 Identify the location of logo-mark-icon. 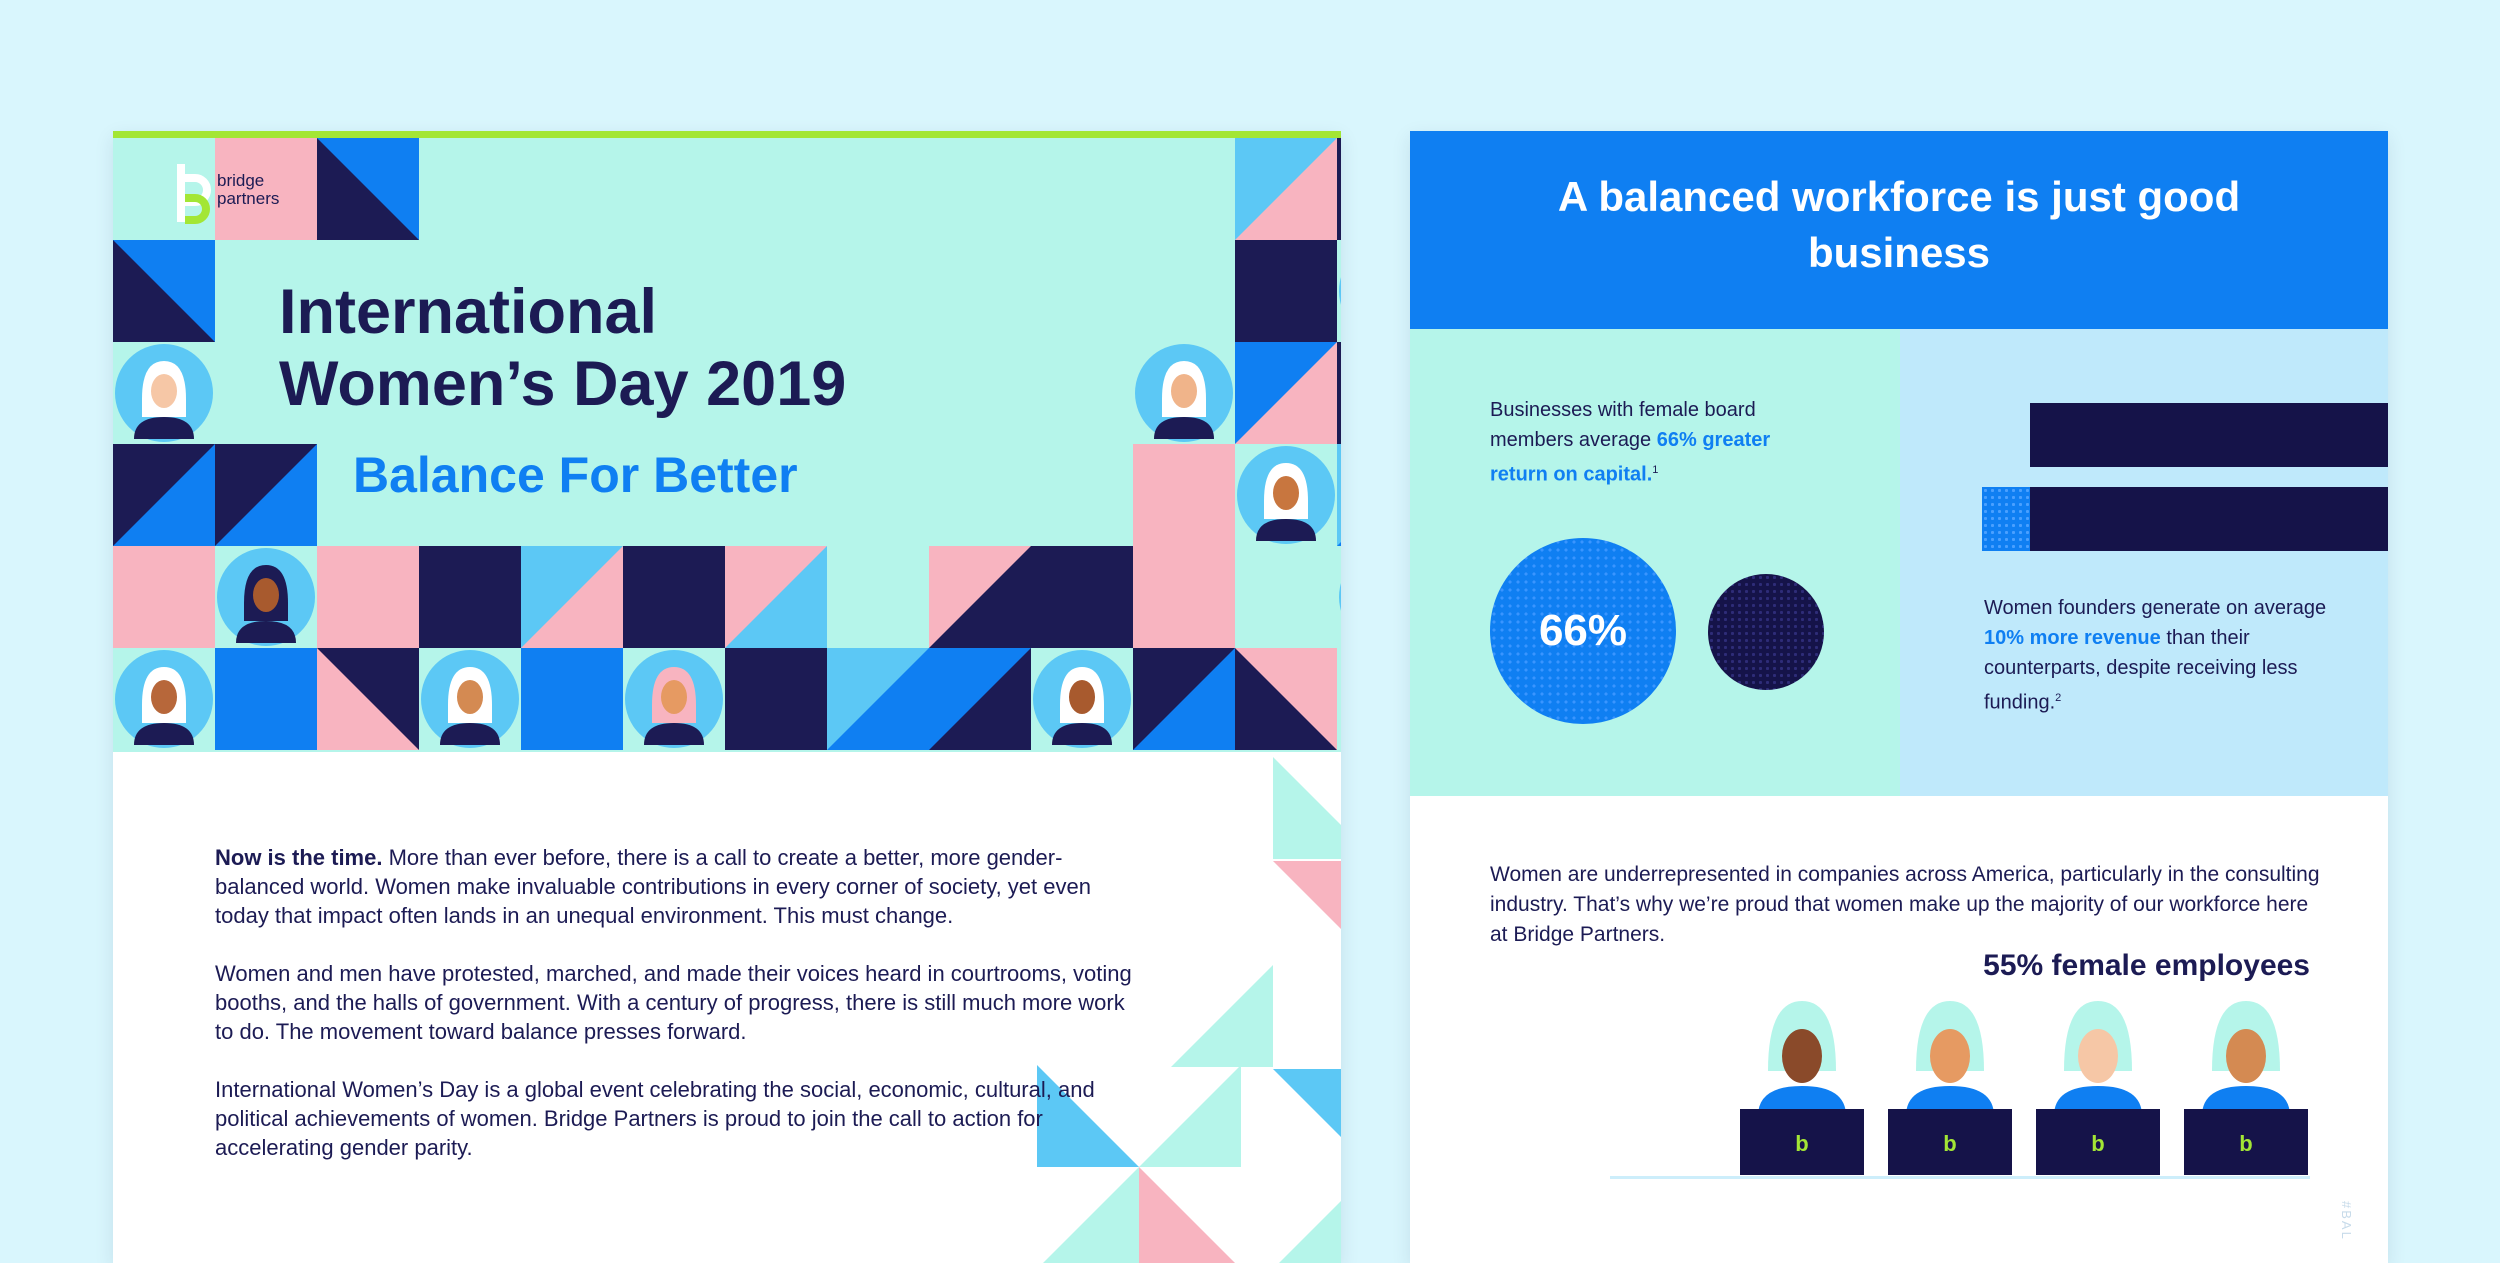
(194, 194).